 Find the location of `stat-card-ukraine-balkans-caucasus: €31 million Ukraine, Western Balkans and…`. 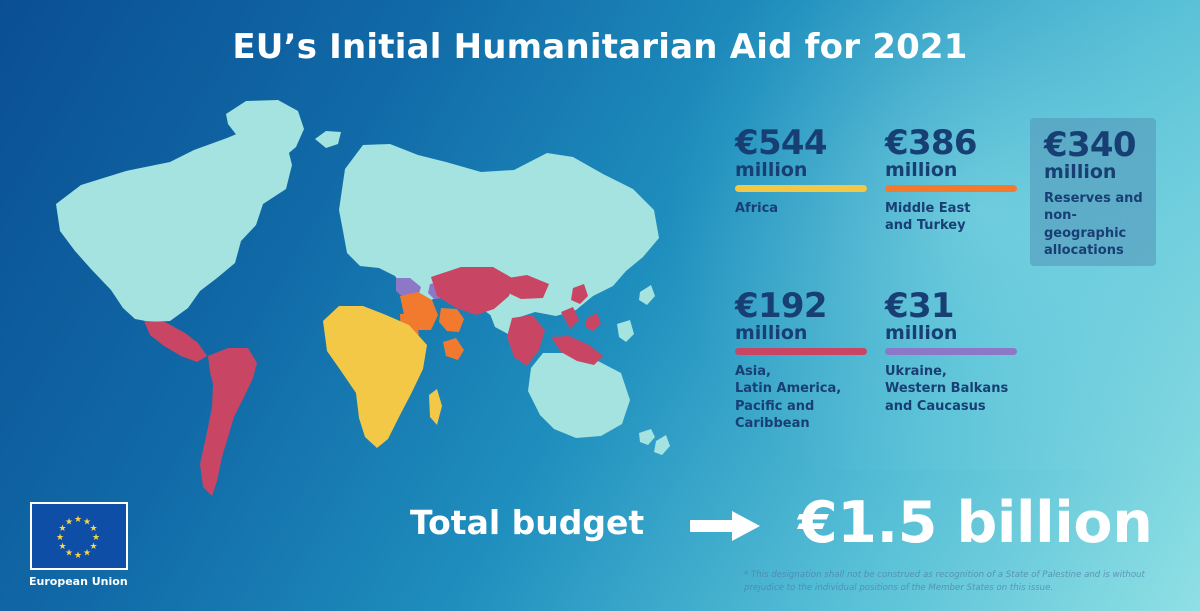

stat-card-ukraine-balkans-caucasus: €31 million Ukraine, Western Balkans and… is located at coordinates (960, 350).